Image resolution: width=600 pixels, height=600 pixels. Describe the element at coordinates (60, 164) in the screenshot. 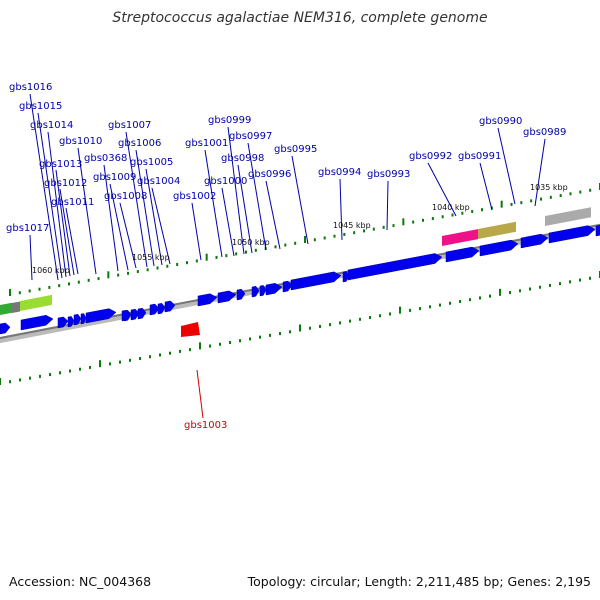

I see `gene-label-gbs1013: gbs1013` at that location.